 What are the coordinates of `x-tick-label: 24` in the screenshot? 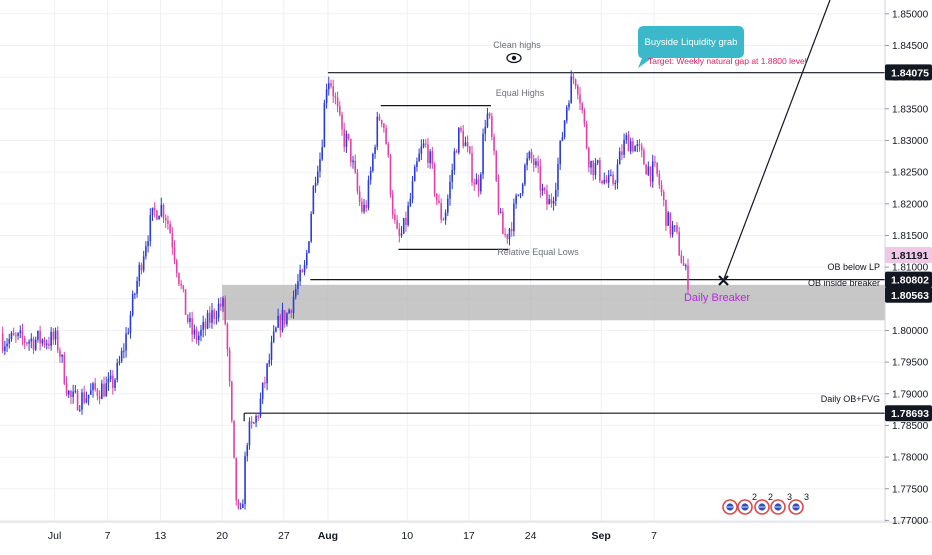 It's located at (531, 536).